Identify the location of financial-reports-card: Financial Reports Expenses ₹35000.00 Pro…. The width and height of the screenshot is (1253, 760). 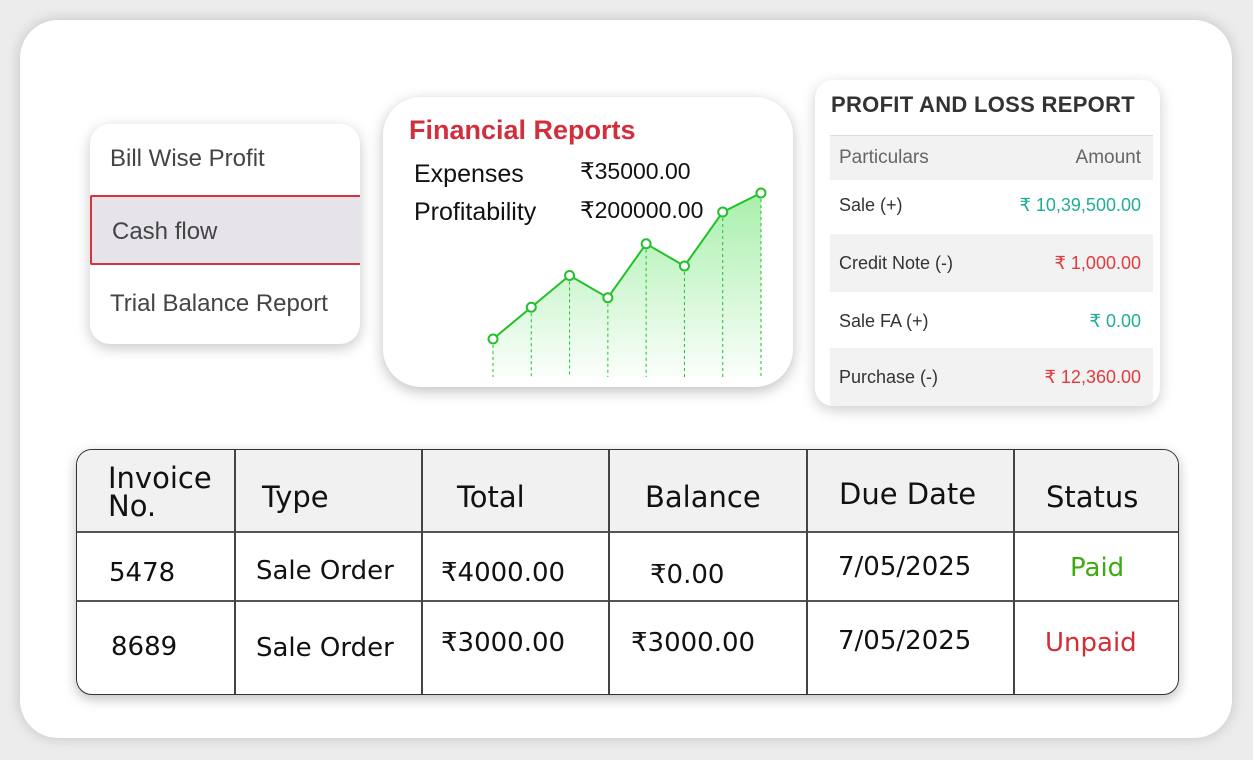
(588, 242).